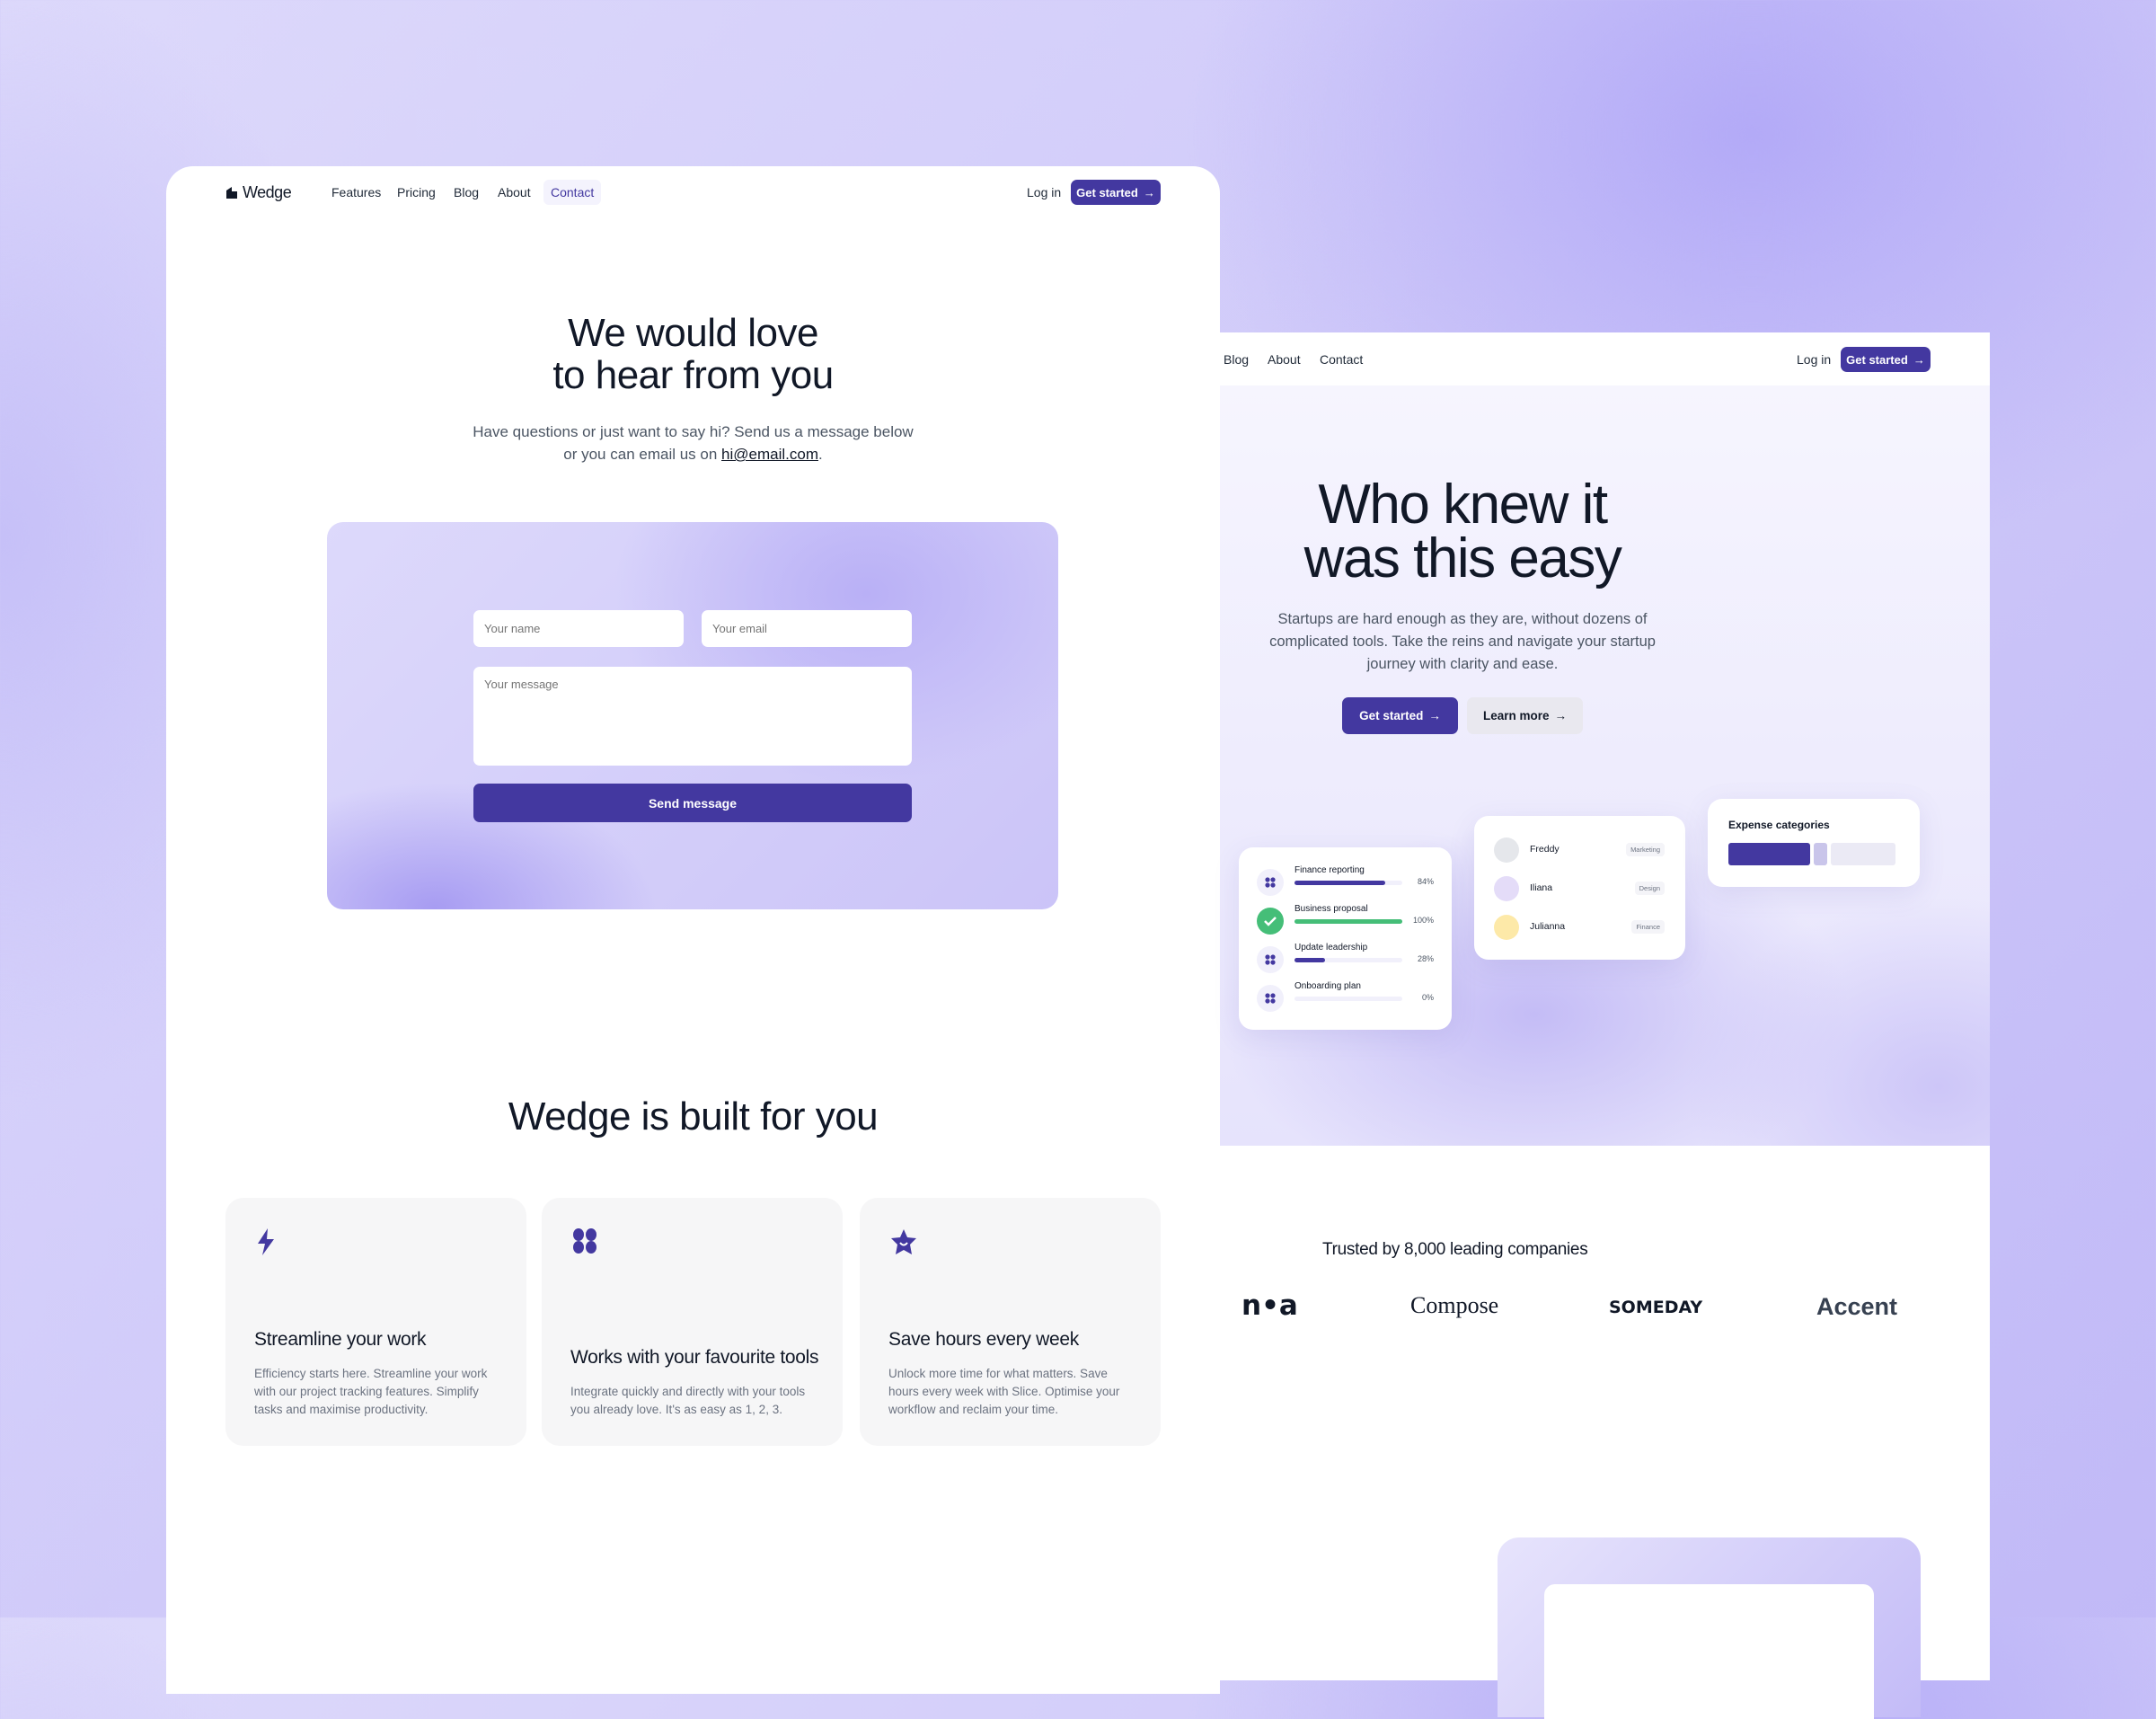 The image size is (2156, 1719). What do you see at coordinates (578, 628) in the screenshot?
I see `name-input` at bounding box center [578, 628].